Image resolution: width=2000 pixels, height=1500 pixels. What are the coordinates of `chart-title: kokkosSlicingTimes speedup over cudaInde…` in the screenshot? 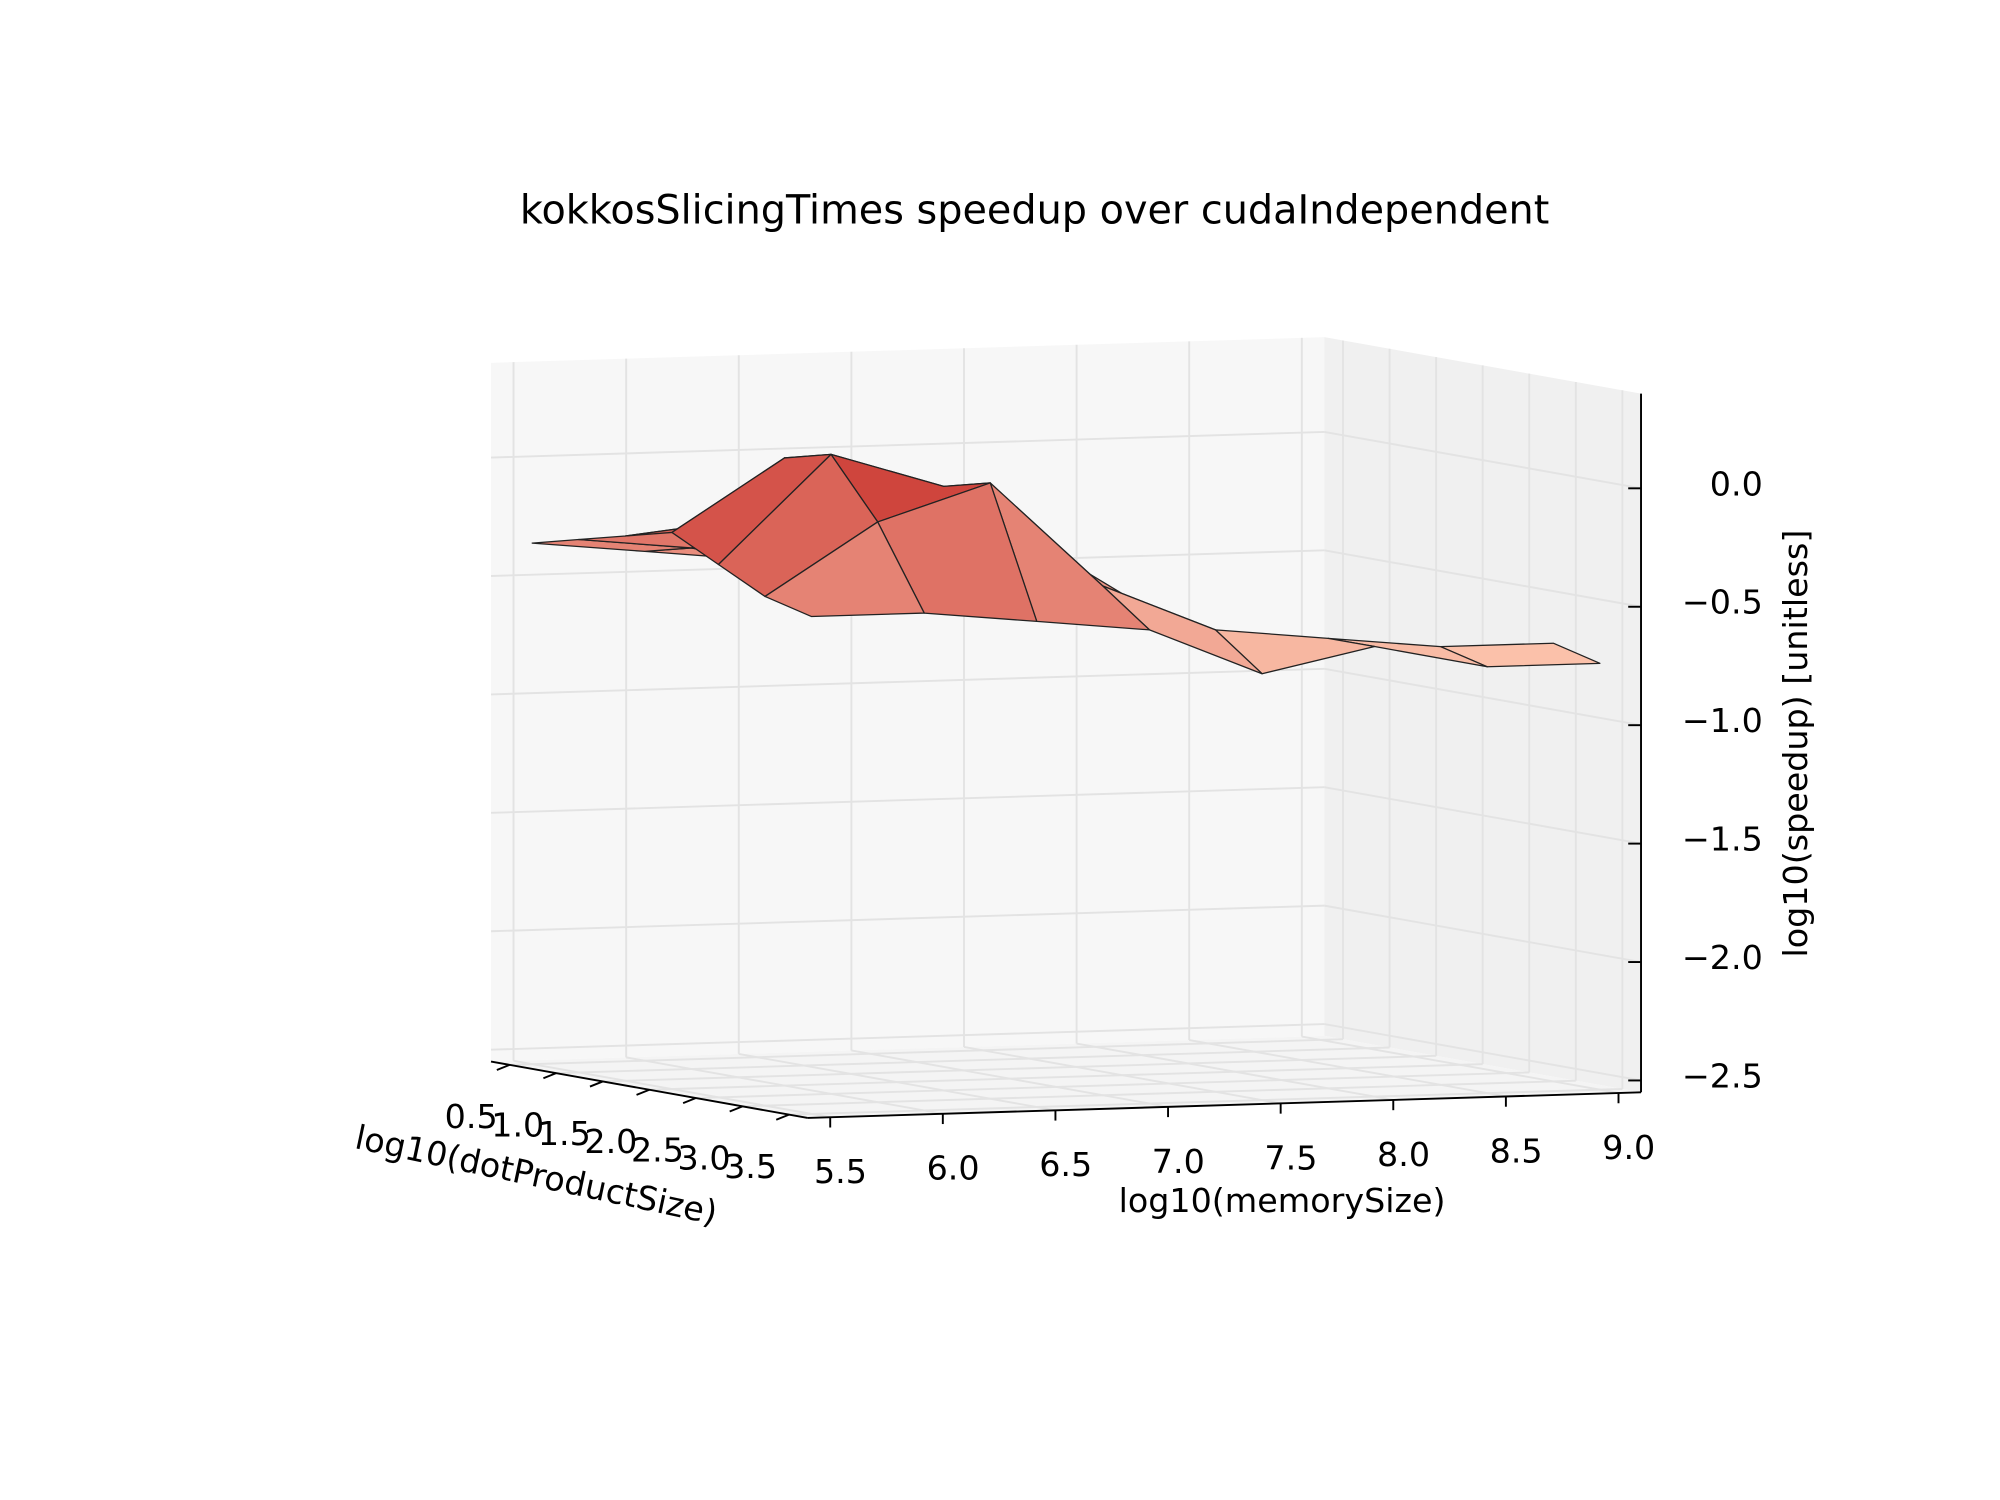 It's located at (1034, 210).